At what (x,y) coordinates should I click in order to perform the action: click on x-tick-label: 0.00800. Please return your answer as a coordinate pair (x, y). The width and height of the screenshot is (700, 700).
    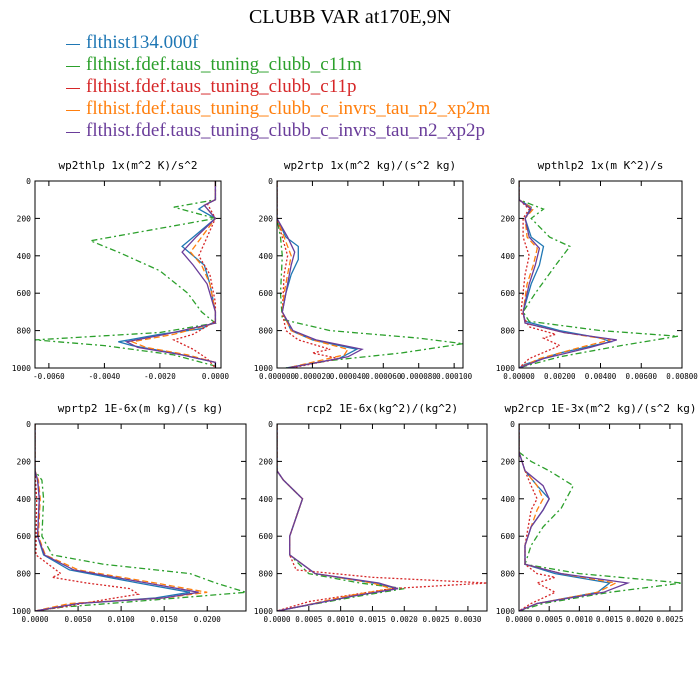
    Looking at the image, I should click on (682, 376).